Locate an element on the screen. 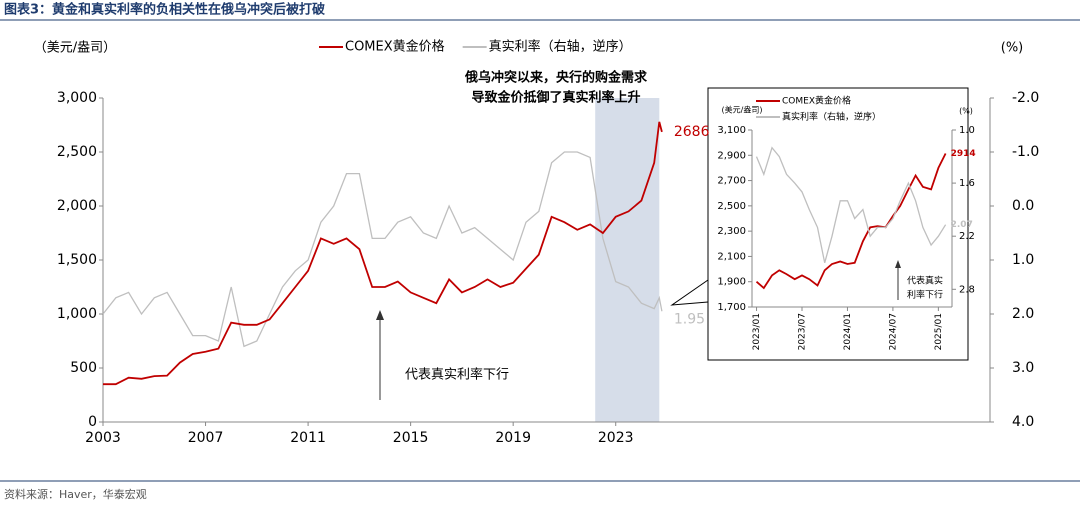 This screenshot has width=1080, height=510. end-label: 1.95 is located at coordinates (689, 319).